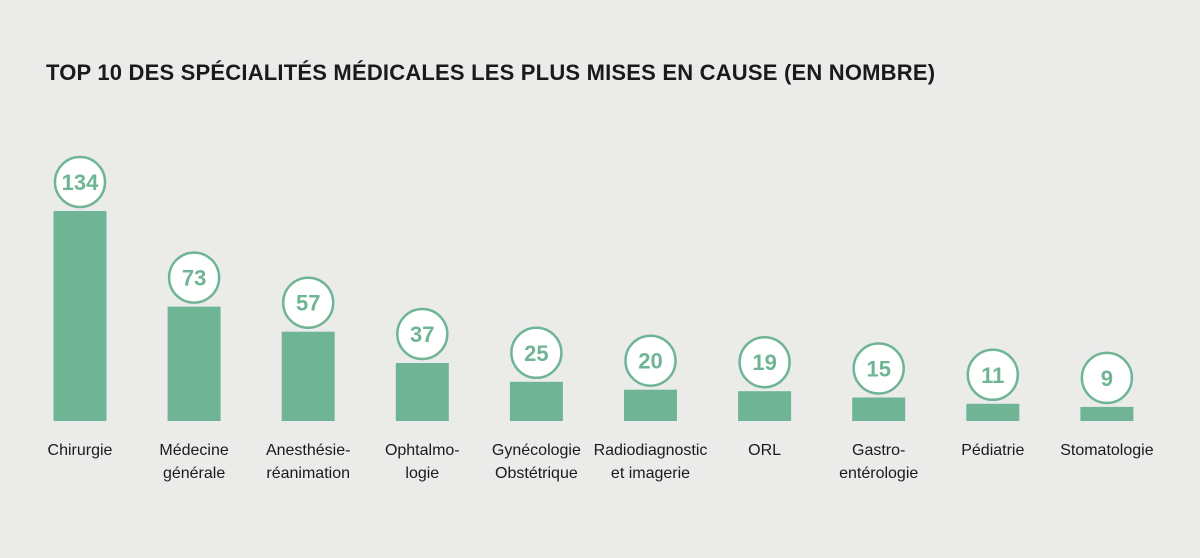 This screenshot has width=1200, height=558. I want to click on category-label-line: logie, so click(422, 473).